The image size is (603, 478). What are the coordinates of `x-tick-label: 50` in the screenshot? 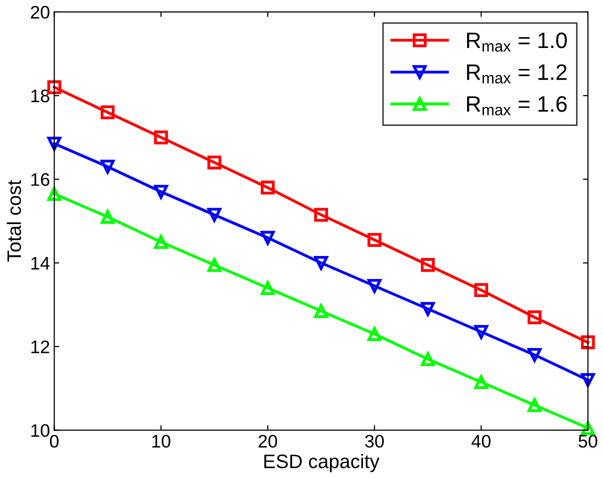 It's located at (588, 441).